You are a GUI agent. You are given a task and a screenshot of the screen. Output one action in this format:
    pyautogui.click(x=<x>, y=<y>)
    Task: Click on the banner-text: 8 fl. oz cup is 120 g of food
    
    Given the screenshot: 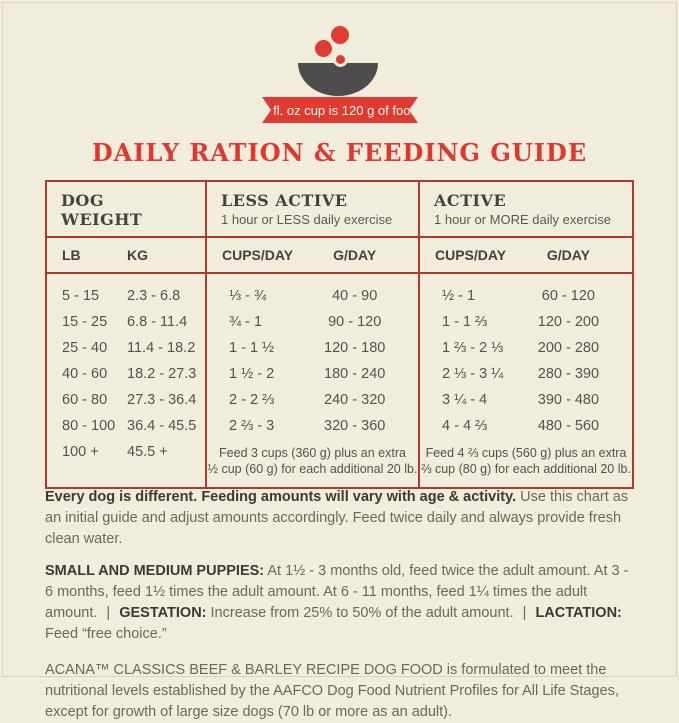 What is the action you would take?
    pyautogui.click(x=340, y=110)
    